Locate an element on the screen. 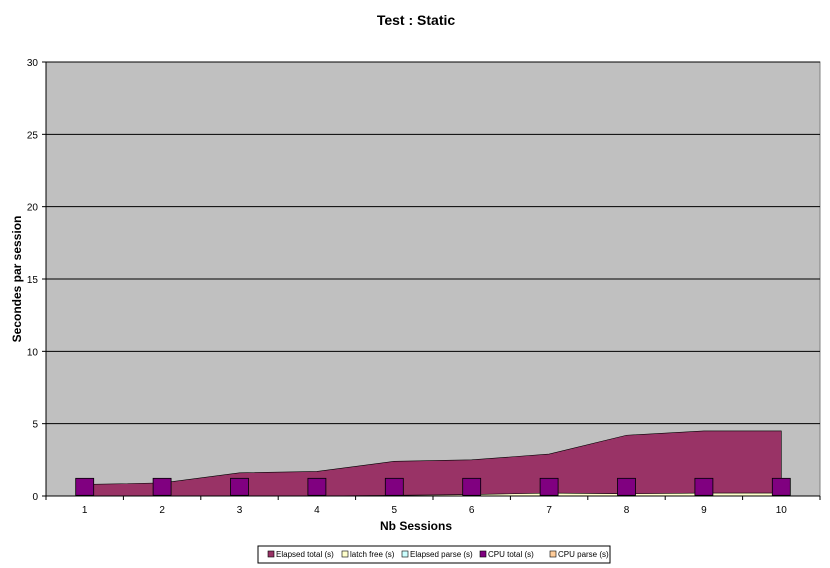 This screenshot has height=568, width=830. y-tick-label: 30 is located at coordinates (33, 63).